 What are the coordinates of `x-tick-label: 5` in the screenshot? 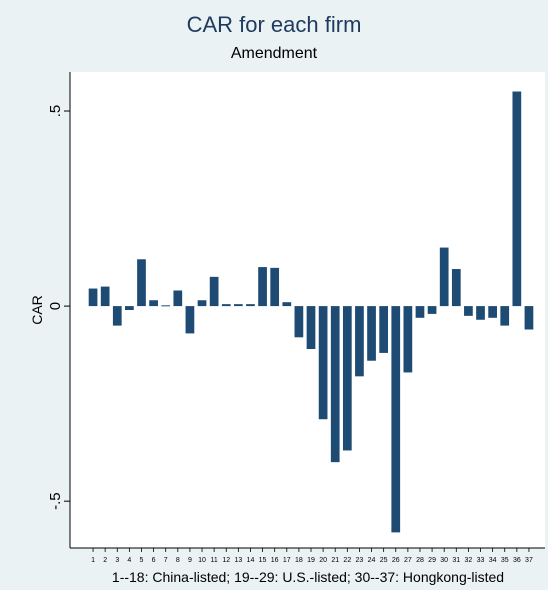 It's located at (142, 560).